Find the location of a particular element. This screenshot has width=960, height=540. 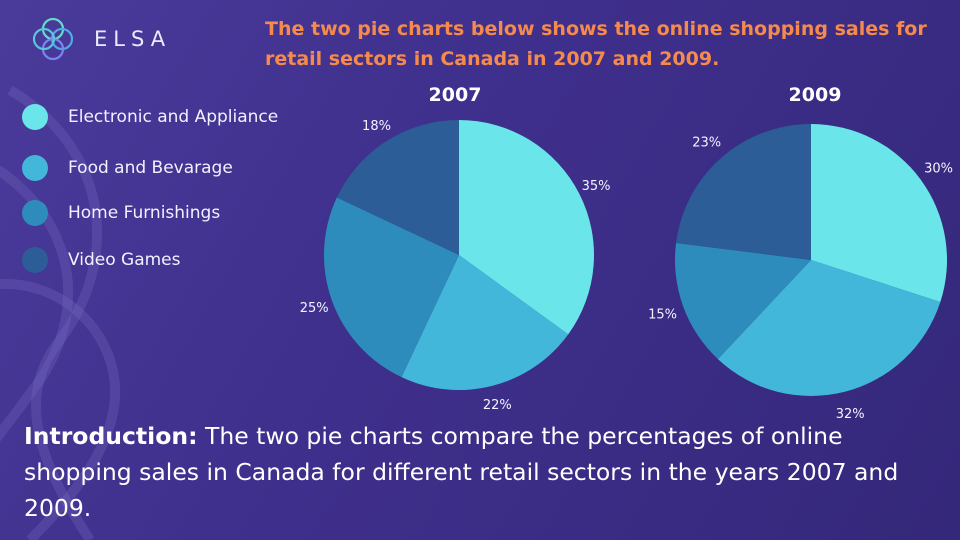

pie-title: 2007 is located at coordinates (455, 95).